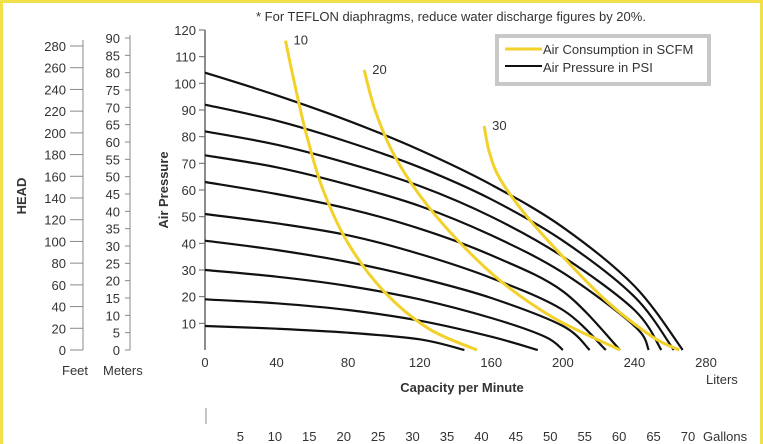 This screenshot has height=444, width=763. I want to click on liters-unit-label: Liters, so click(722, 379).